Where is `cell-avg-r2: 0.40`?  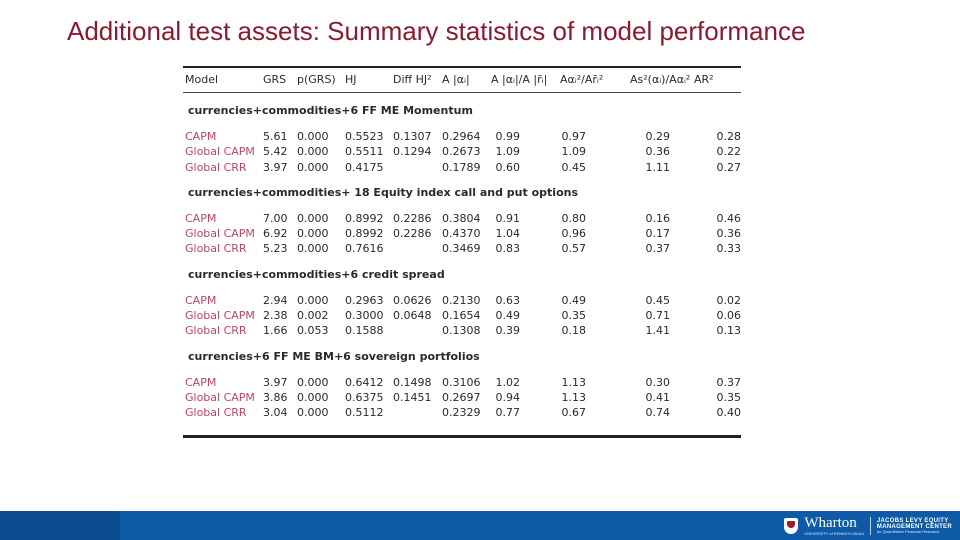
cell-avg-r2: 0.40 is located at coordinates (729, 413).